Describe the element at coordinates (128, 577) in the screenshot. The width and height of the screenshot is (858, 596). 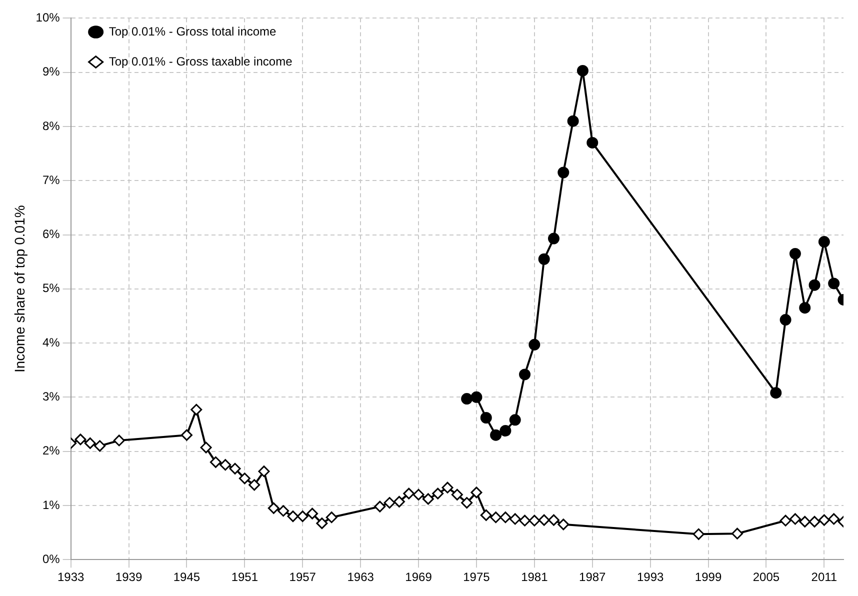
I see `x-tick-label: 1939` at that location.